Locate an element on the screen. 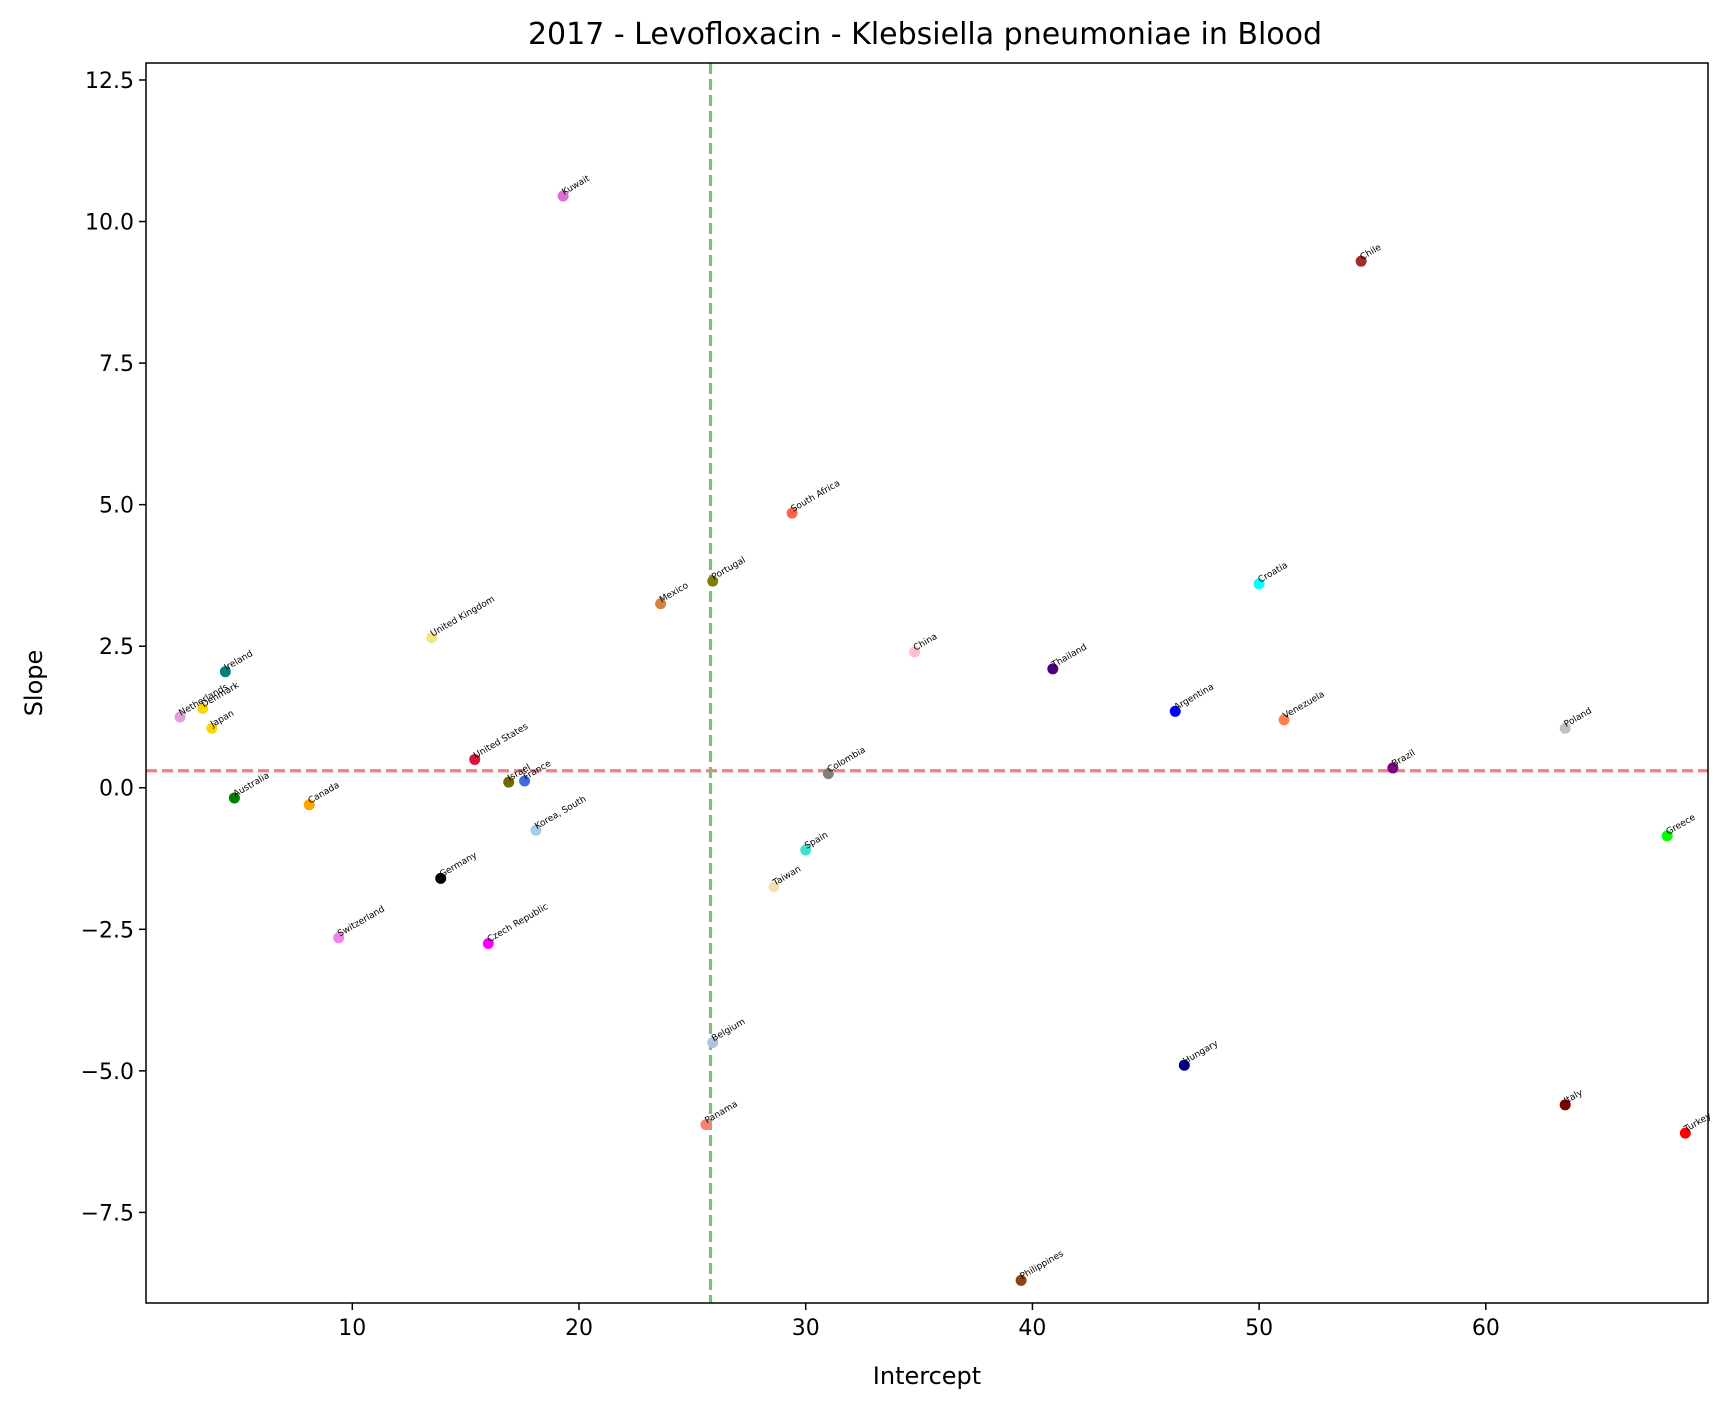 Image resolution: width=1730 pixels, height=1401 pixels. x-tick-label: 40 is located at coordinates (1032, 1328).